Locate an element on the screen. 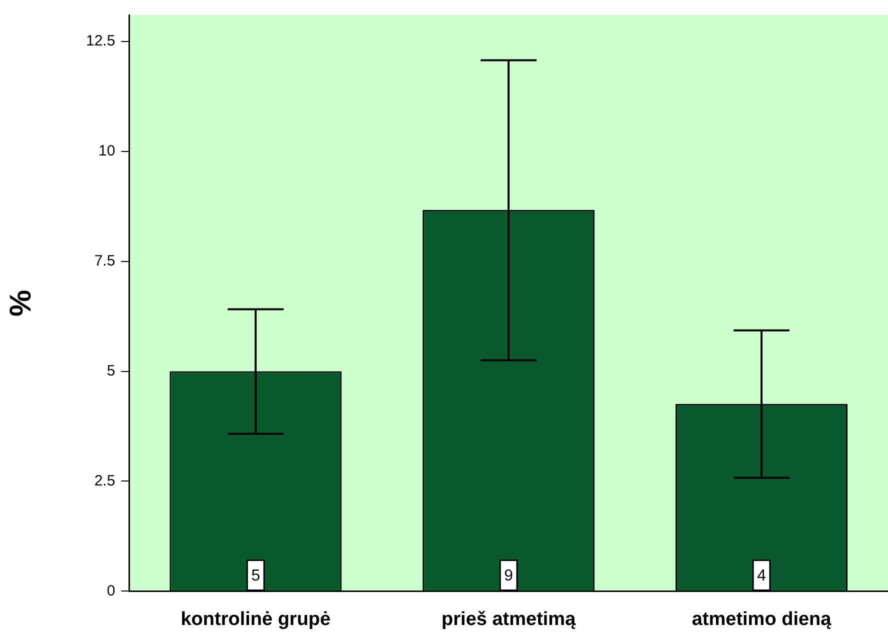 This screenshot has width=888, height=644. x-tick-label: kontrolinė grupė is located at coordinates (255, 619).